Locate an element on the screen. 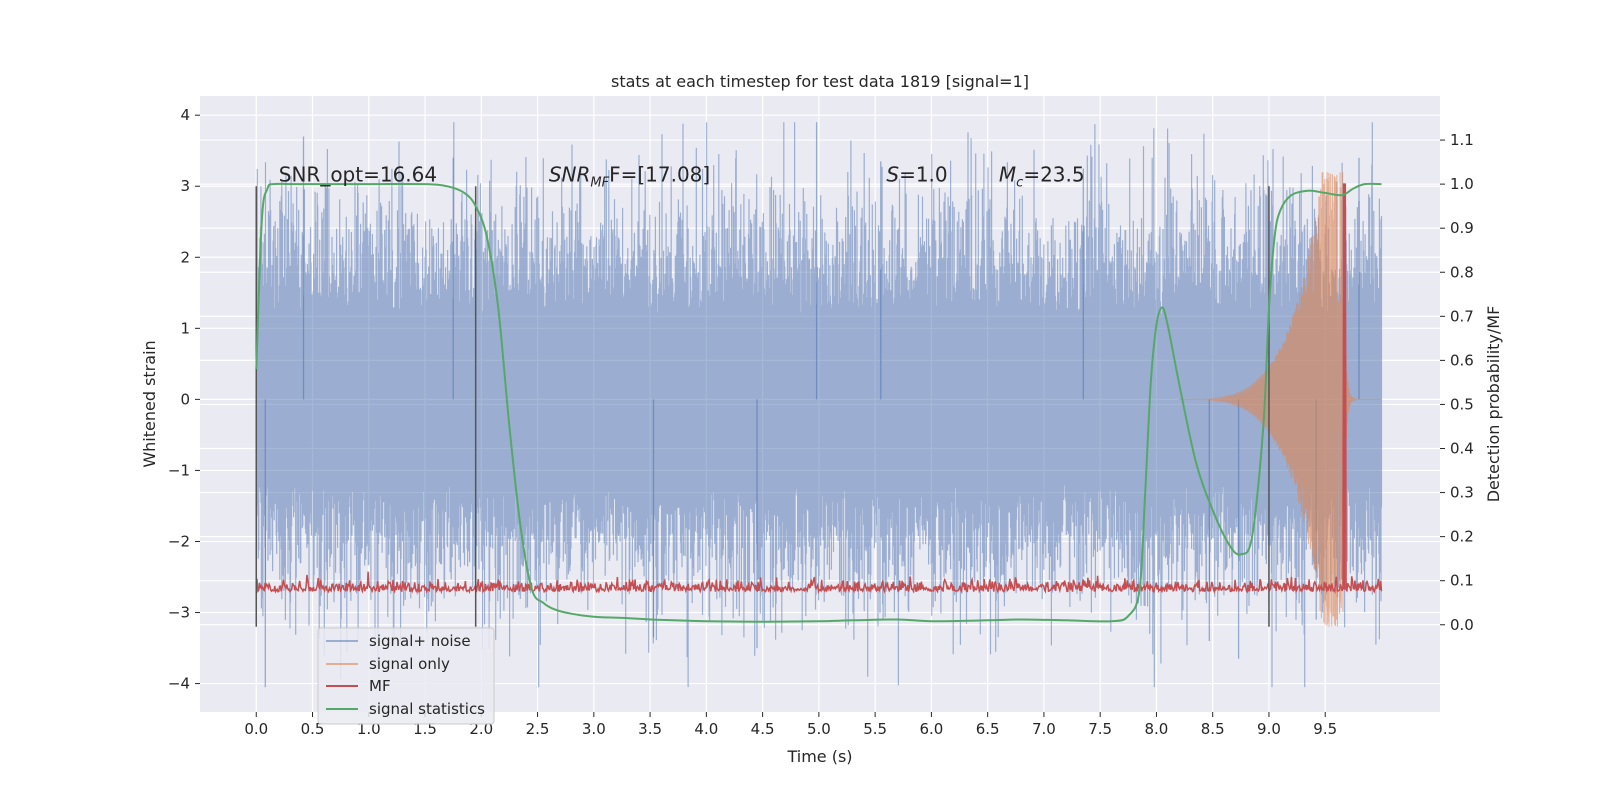  mc-subscript: c is located at coordinates (1019, 182).